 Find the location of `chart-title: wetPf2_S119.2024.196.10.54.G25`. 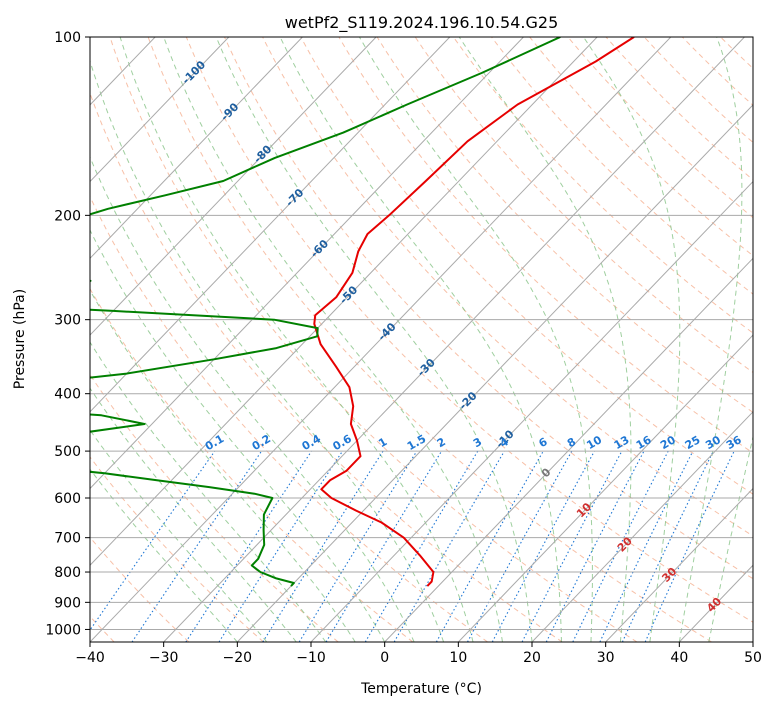

chart-title: wetPf2_S119.2024.196.10.54.G25 is located at coordinates (422, 23).